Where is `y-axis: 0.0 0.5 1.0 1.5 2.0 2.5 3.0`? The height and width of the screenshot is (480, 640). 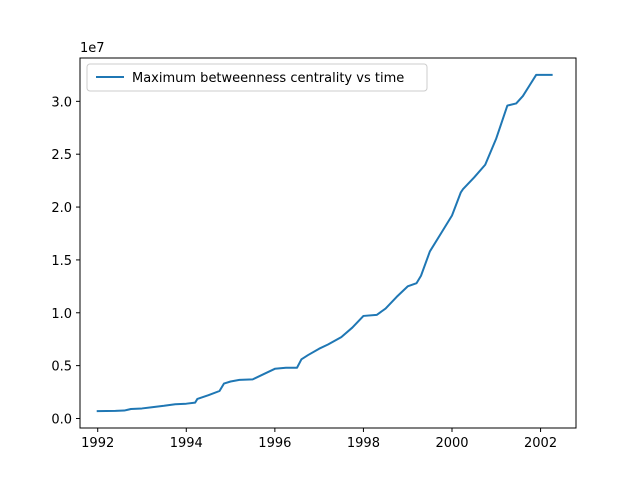 y-axis: 0.0 0.5 1.0 1.5 2.0 2.5 3.0 is located at coordinates (65, 261).